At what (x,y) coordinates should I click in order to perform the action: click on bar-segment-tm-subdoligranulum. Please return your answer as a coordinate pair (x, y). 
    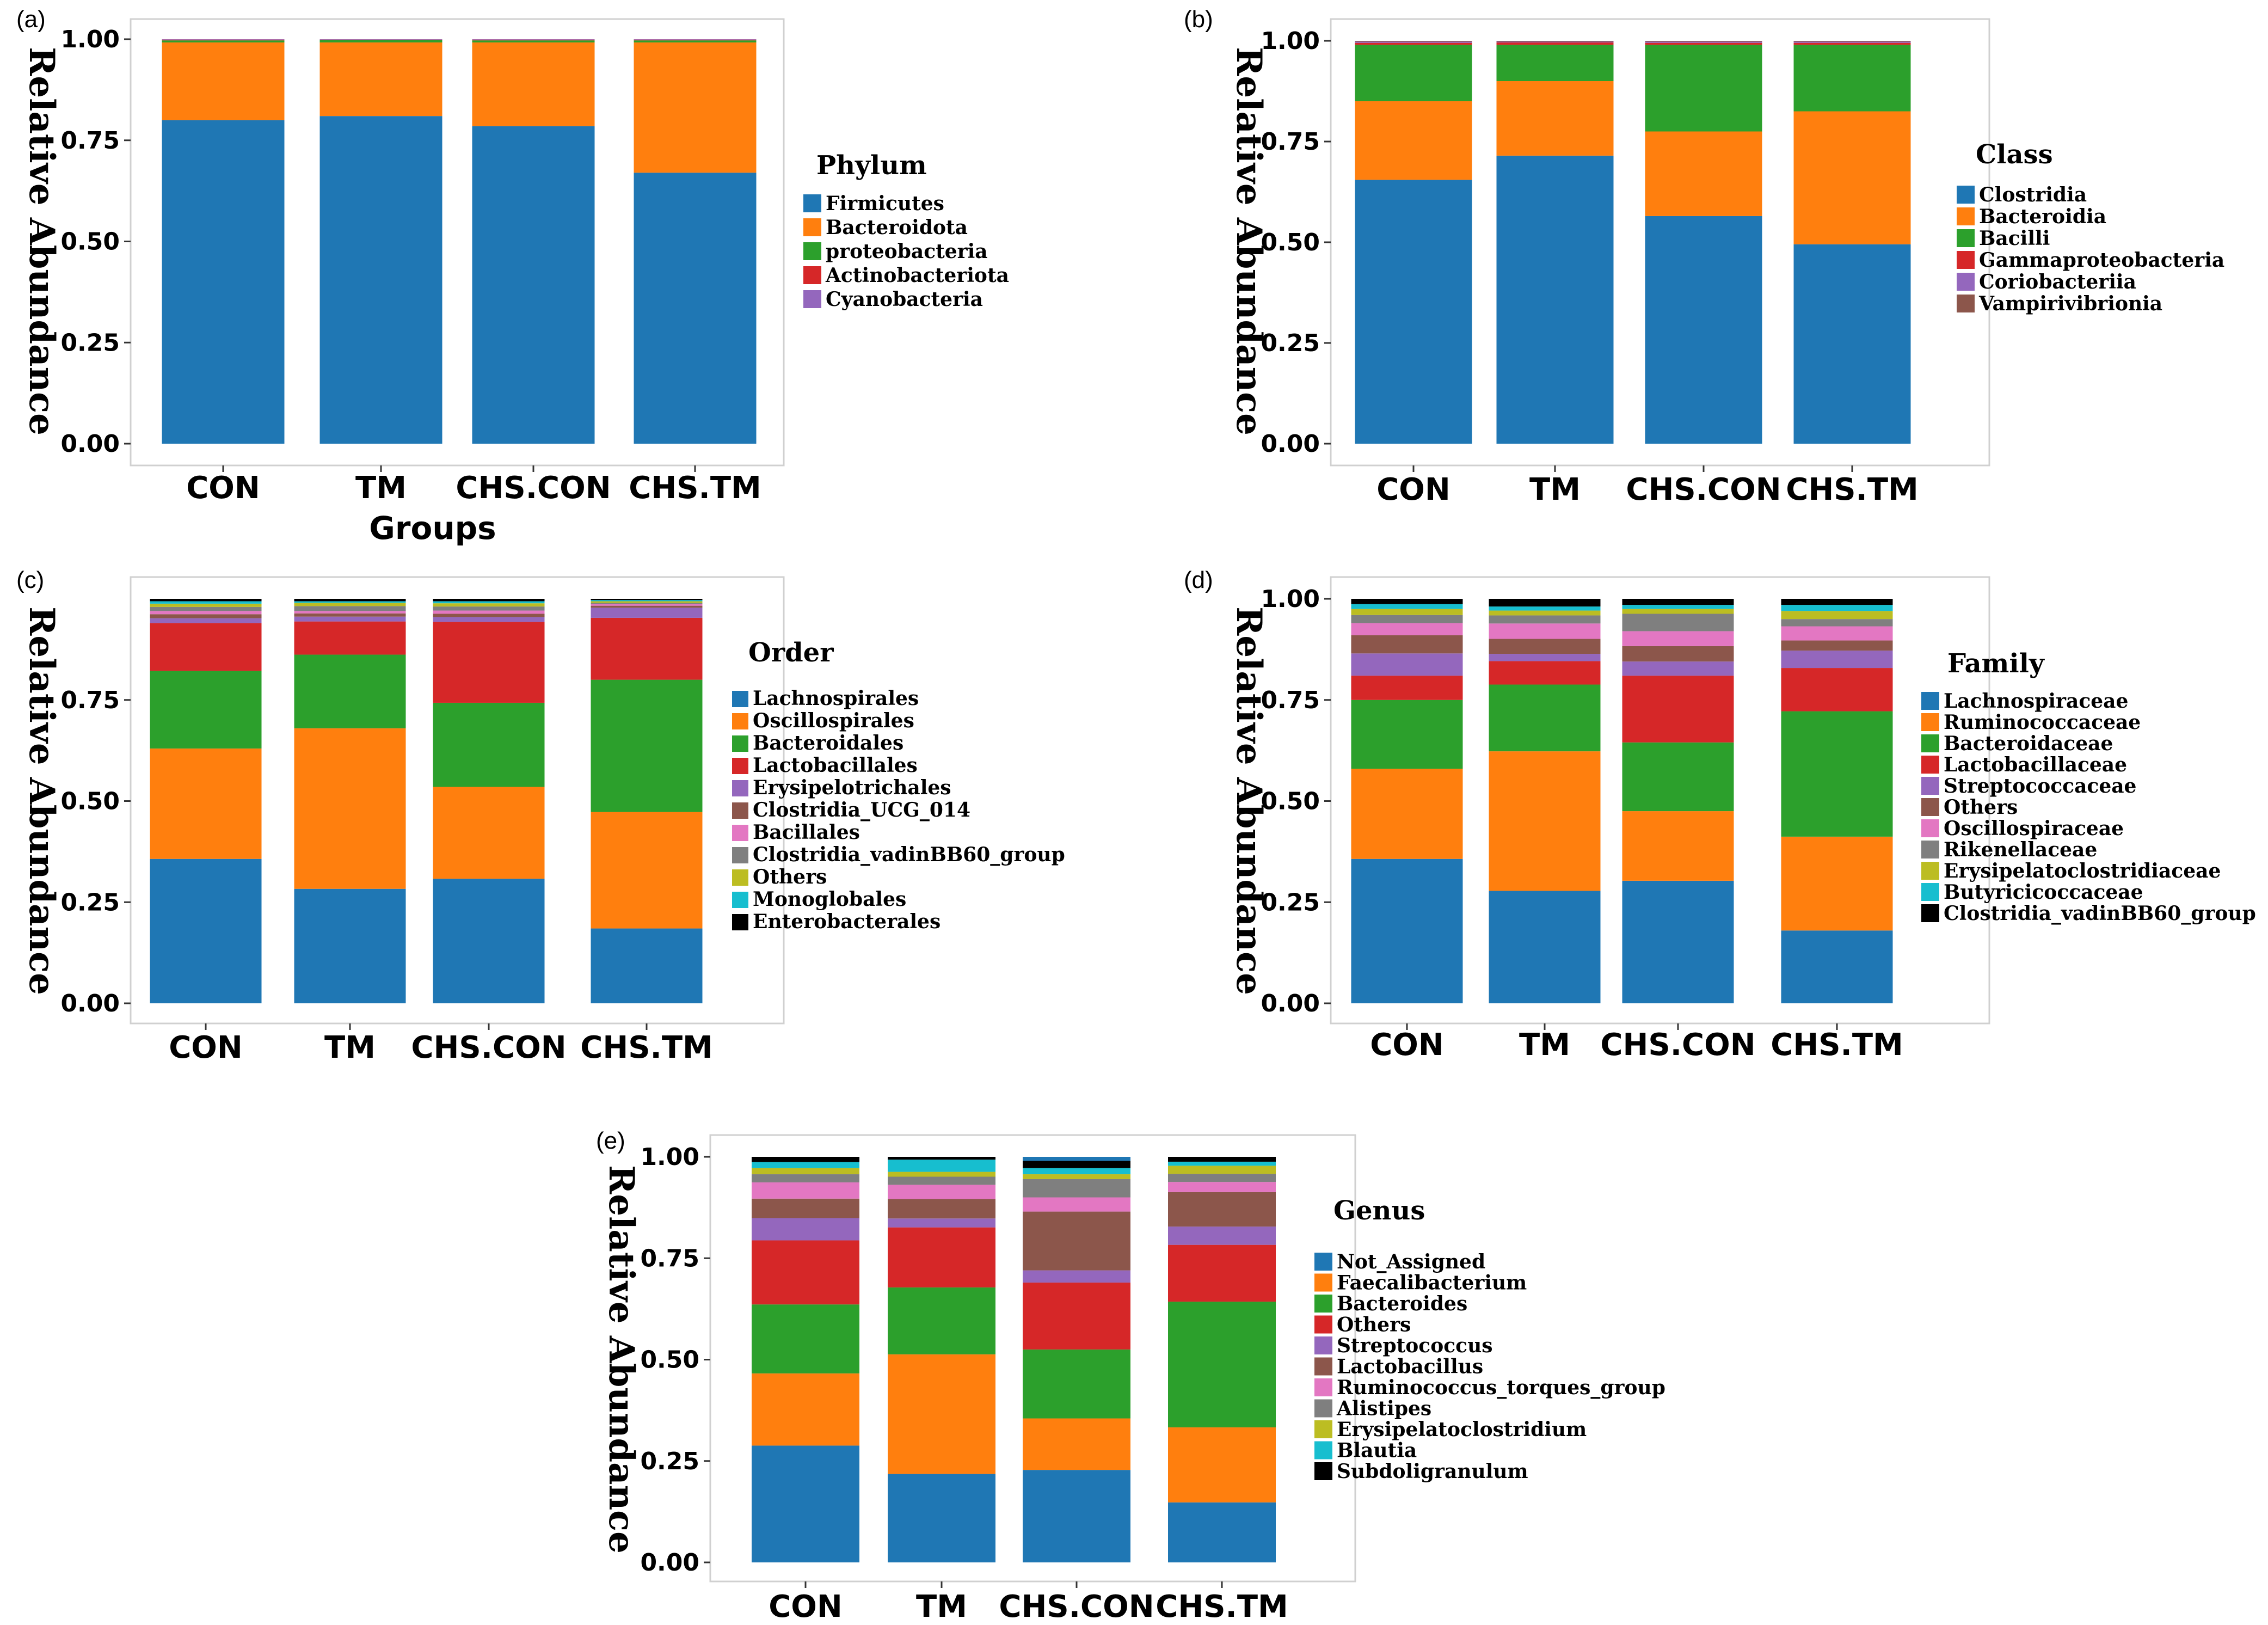
    Looking at the image, I should click on (941, 1158).